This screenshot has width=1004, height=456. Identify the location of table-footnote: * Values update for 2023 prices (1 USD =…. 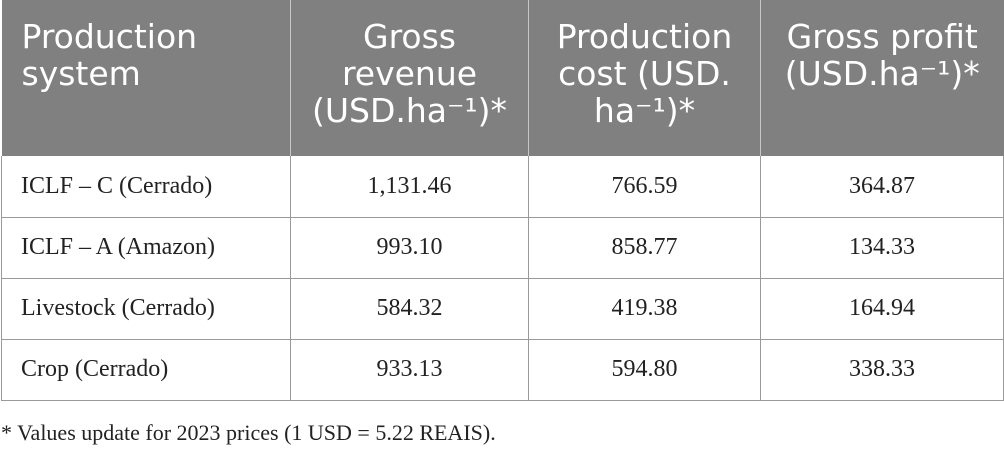
(248, 432).